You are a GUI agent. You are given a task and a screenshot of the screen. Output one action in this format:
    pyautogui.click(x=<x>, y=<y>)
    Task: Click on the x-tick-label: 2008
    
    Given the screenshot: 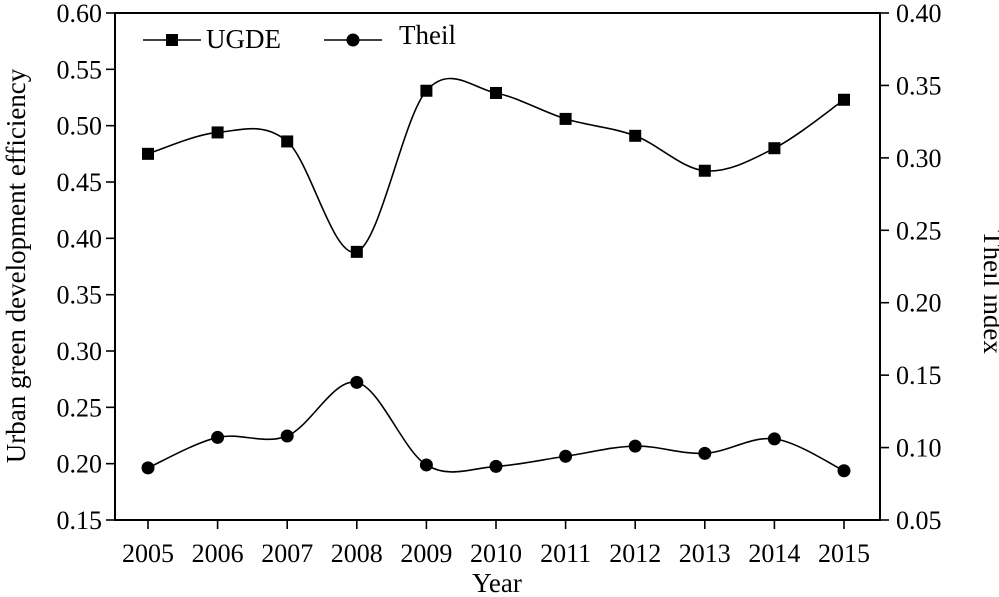 What is the action you would take?
    pyautogui.click(x=357, y=553)
    